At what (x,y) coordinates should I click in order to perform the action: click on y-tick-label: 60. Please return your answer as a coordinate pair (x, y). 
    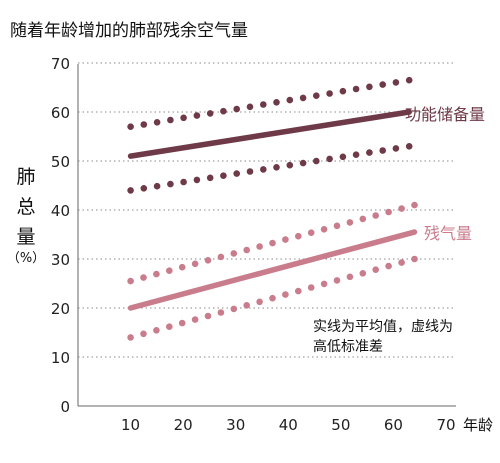
    Looking at the image, I should click on (60, 113).